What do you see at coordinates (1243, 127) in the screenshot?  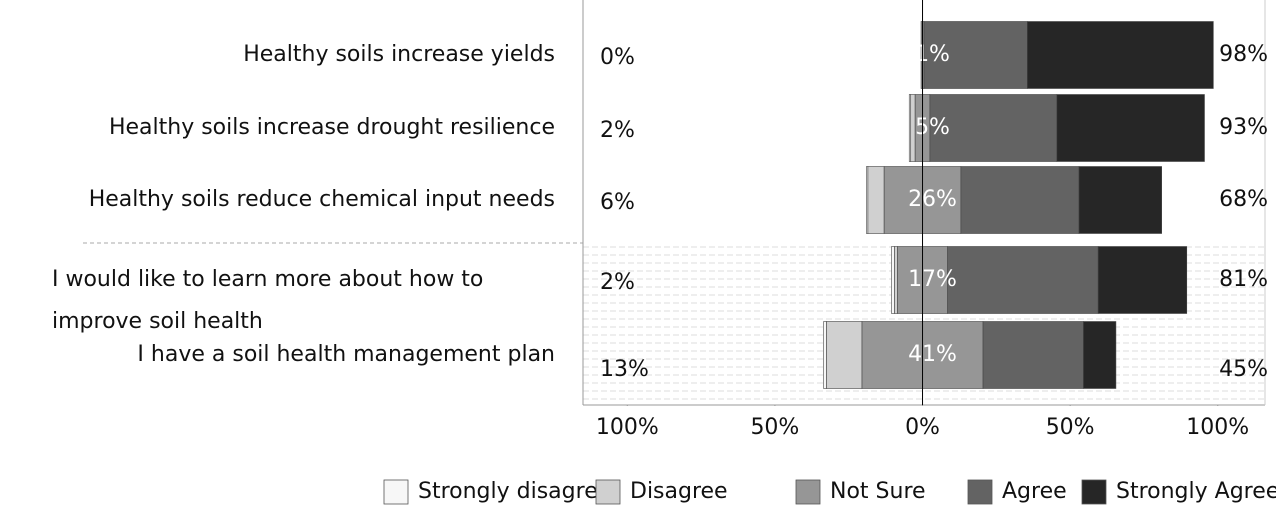 I see `agree-label: 93%` at bounding box center [1243, 127].